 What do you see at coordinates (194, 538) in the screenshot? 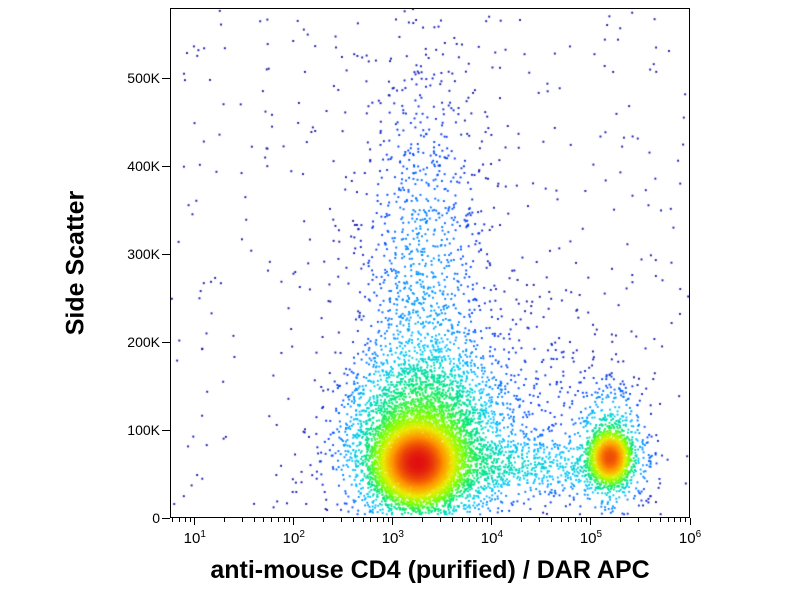
I see `x-tick-label: 101` at bounding box center [194, 538].